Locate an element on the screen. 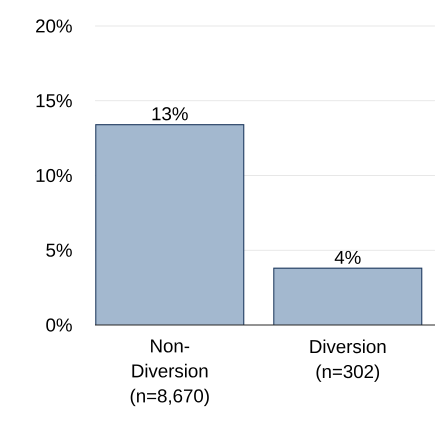 The image size is (435, 434). x-tick-label: Diversion (n=302) is located at coordinates (348, 360).